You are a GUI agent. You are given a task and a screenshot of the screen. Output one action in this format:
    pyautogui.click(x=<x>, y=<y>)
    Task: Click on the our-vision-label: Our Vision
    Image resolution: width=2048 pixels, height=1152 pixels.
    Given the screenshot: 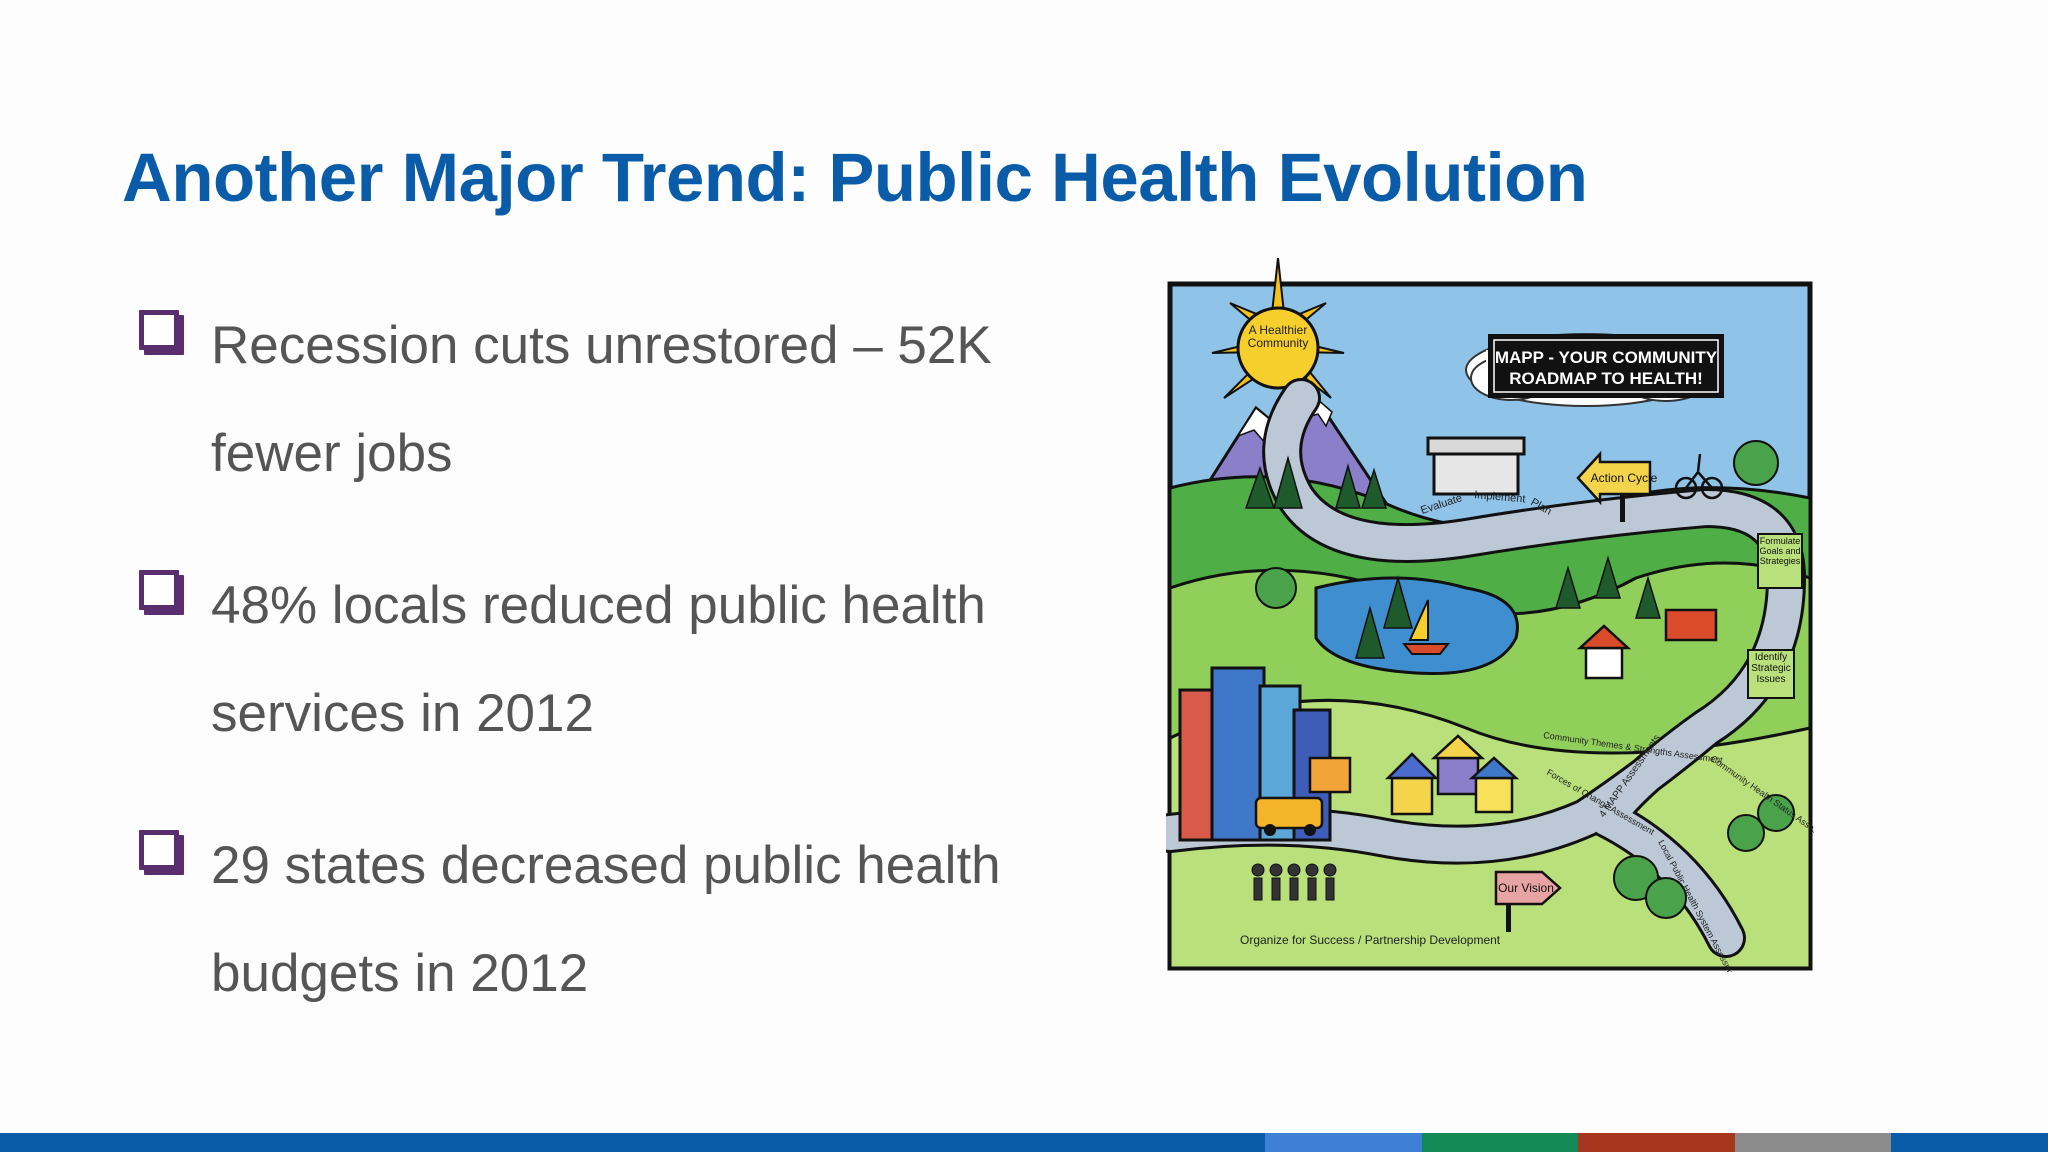 What is the action you would take?
    pyautogui.click(x=1526, y=888)
    